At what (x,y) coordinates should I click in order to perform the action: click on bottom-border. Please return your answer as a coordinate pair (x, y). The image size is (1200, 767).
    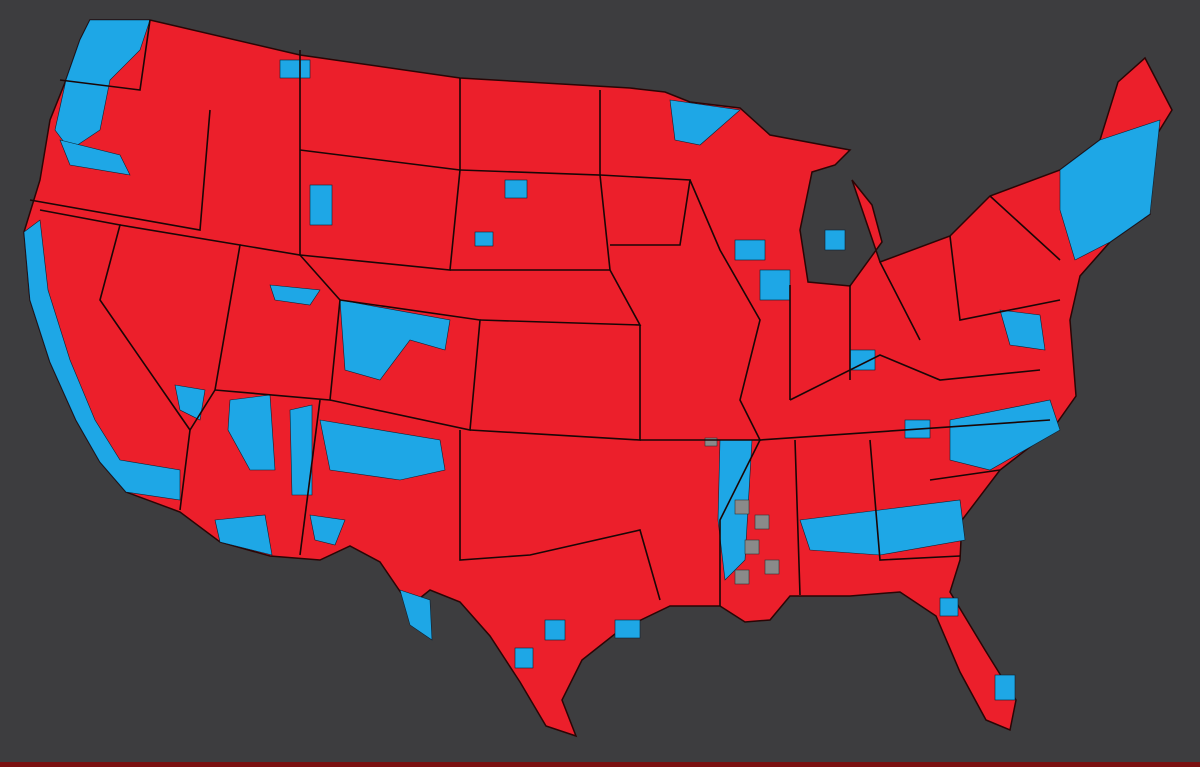
    Looking at the image, I should click on (600, 764).